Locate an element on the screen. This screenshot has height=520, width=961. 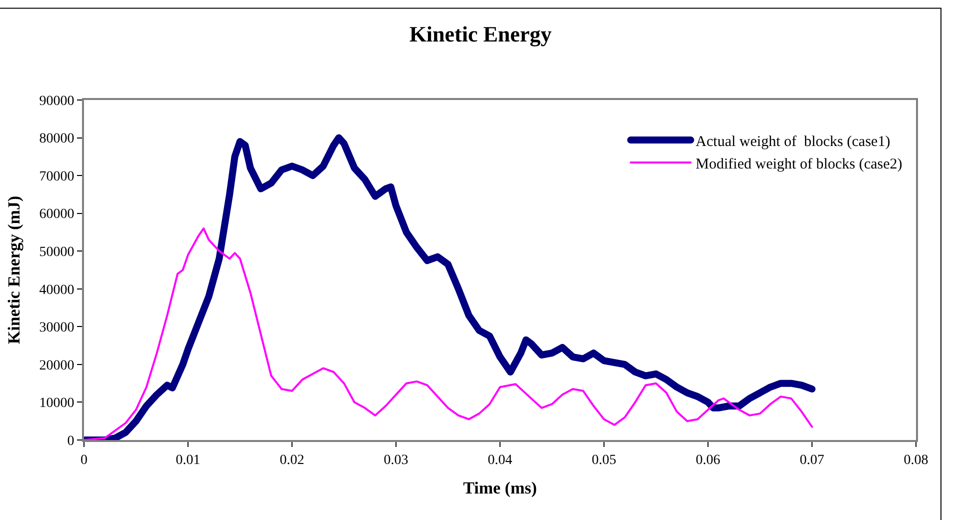
chart-title: Kinetic Energy is located at coordinates (480, 33).